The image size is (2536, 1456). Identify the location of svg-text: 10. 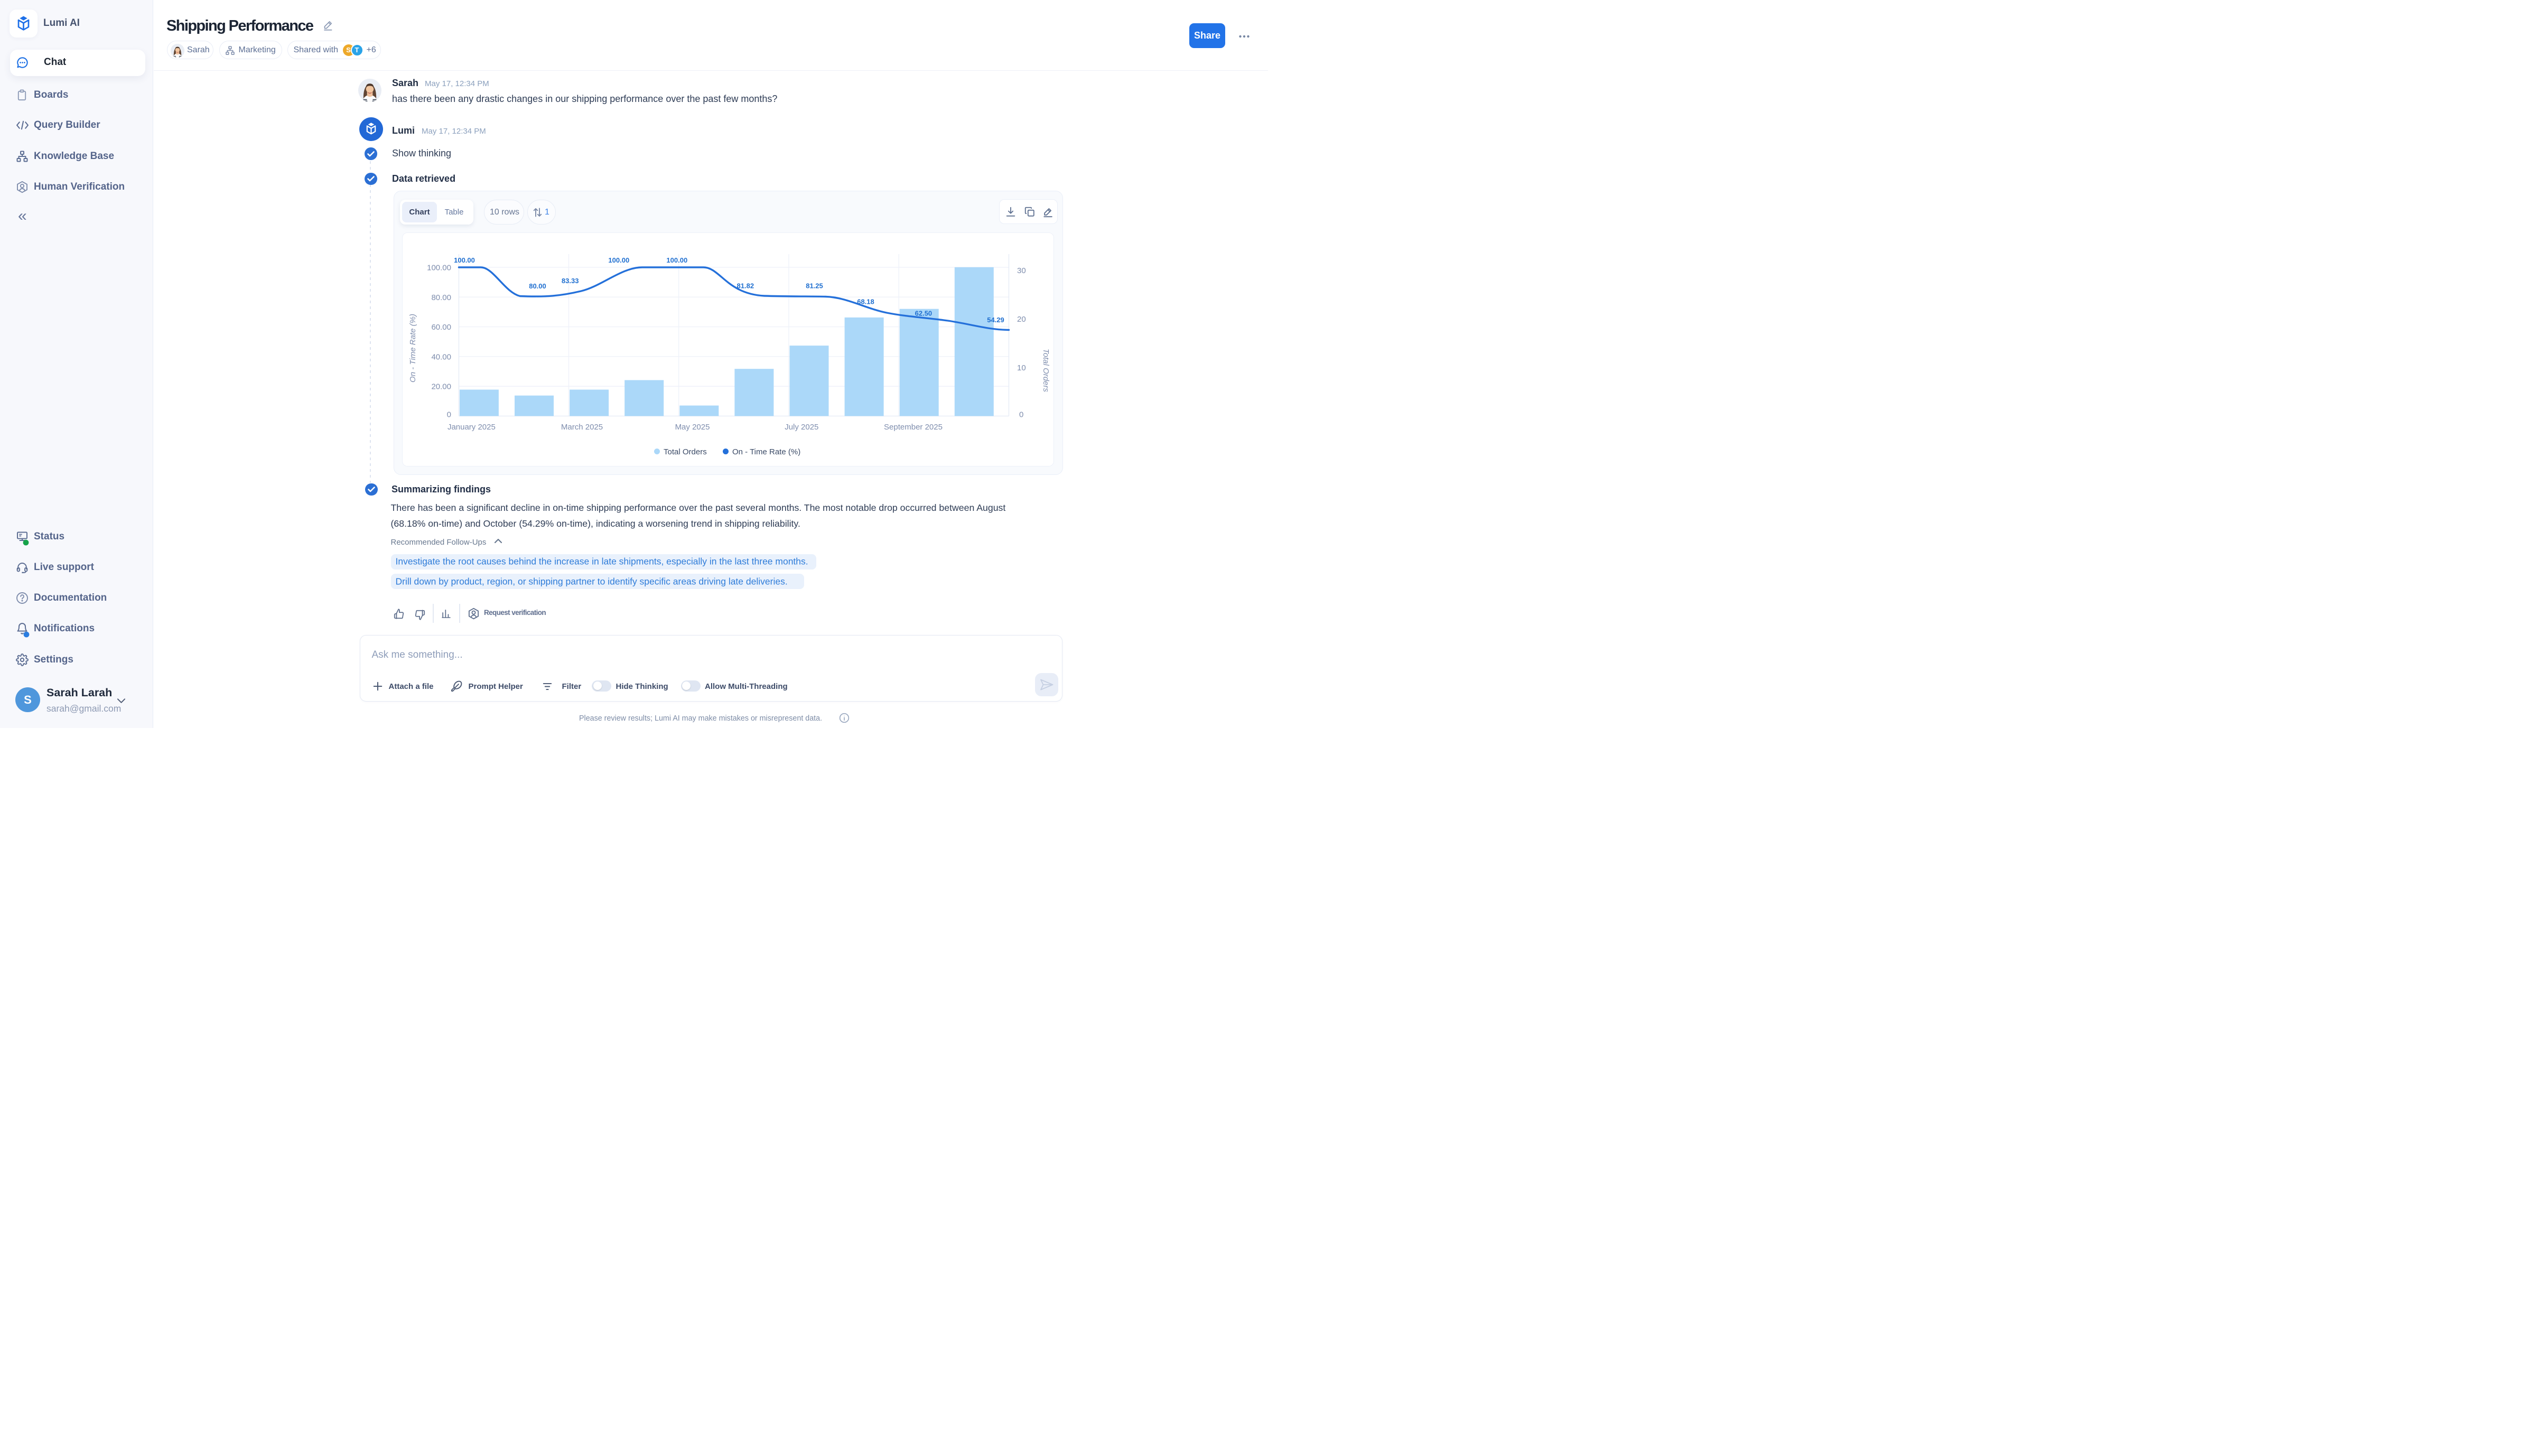
(1021, 367).